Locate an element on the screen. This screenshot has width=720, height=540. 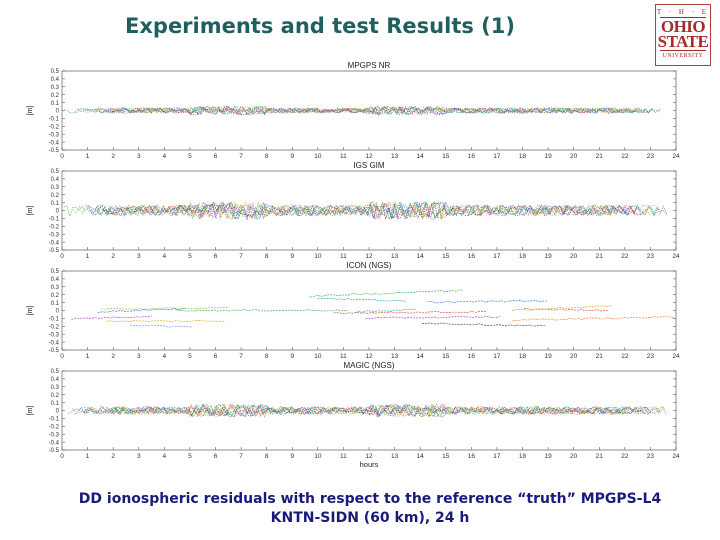
x-axis-label: hours is located at coordinates (369, 464).